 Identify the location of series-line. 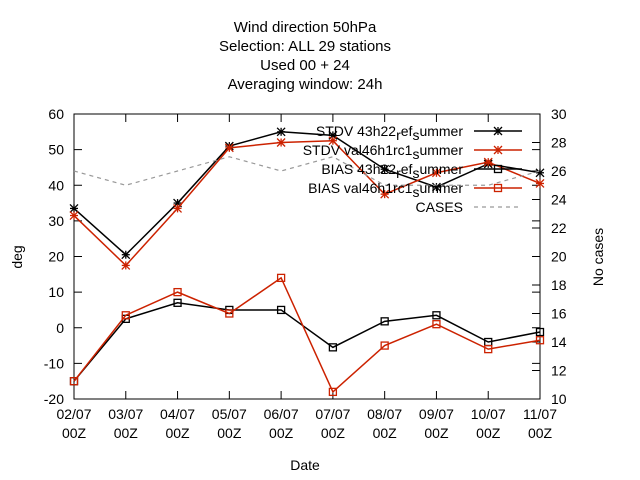
(307, 171).